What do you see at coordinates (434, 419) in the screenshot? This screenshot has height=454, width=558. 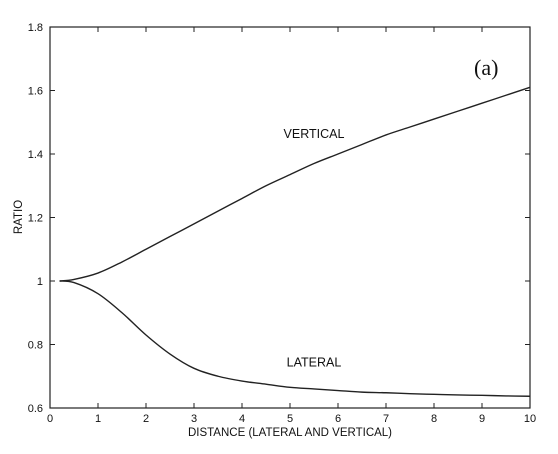 I see `x-tick-label: 8` at bounding box center [434, 419].